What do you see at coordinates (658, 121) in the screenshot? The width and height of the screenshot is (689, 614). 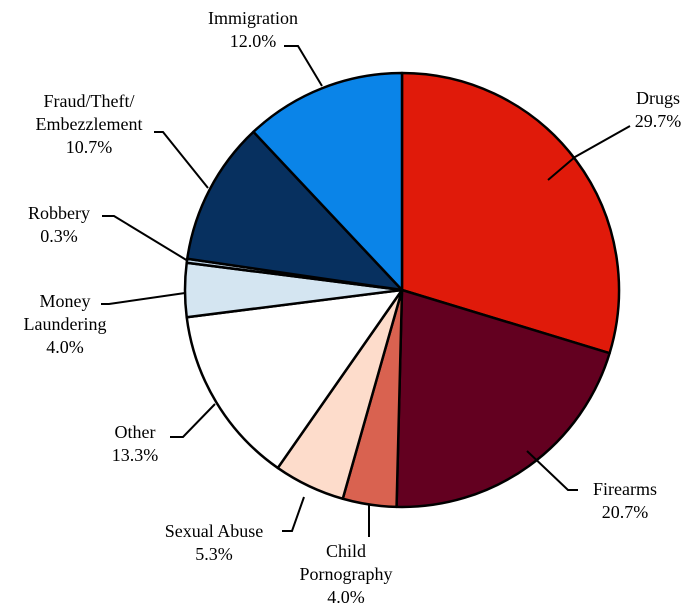 I see `slice-percent-text: 29.7%` at bounding box center [658, 121].